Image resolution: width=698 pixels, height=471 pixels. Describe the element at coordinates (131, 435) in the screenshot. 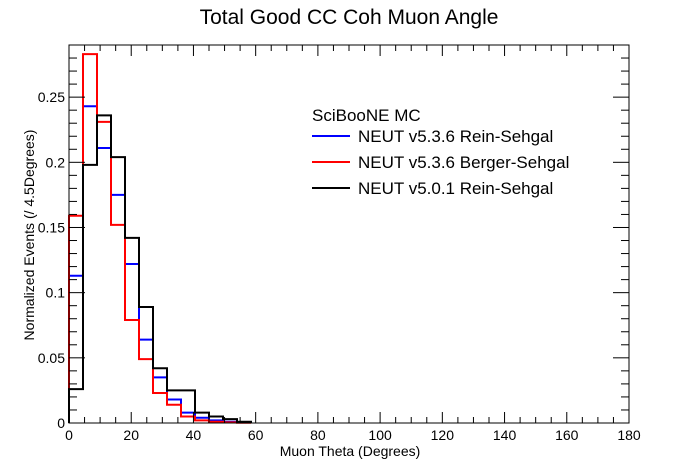

I see `x-tick-label: 20` at that location.